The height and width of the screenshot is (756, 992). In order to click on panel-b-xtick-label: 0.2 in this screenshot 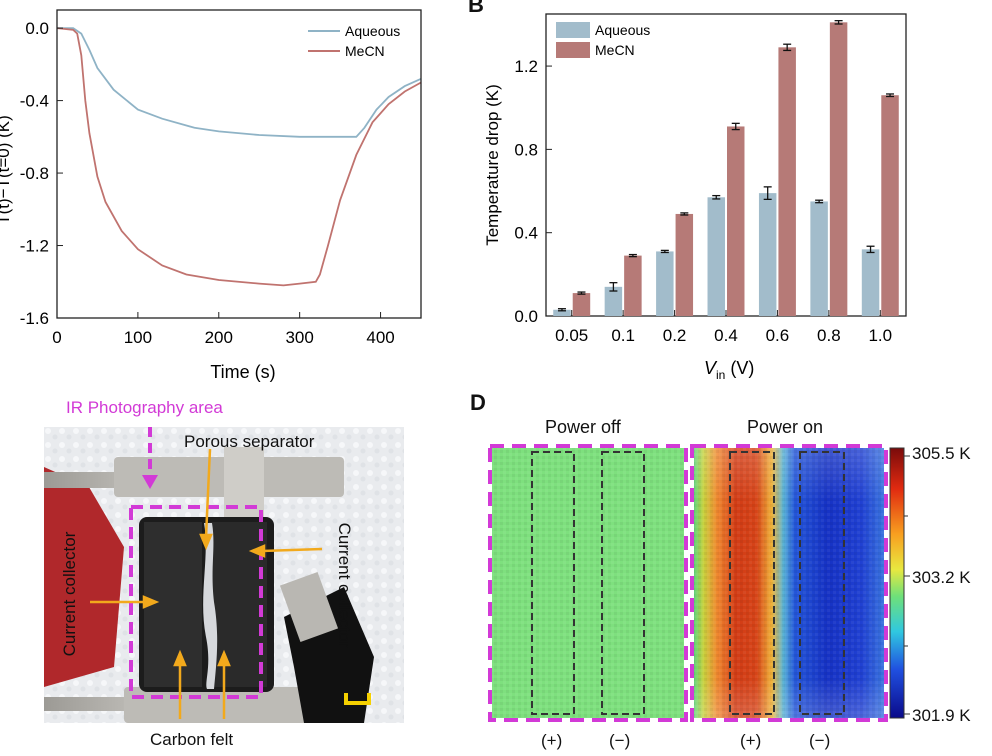, I will do `click(675, 335)`.